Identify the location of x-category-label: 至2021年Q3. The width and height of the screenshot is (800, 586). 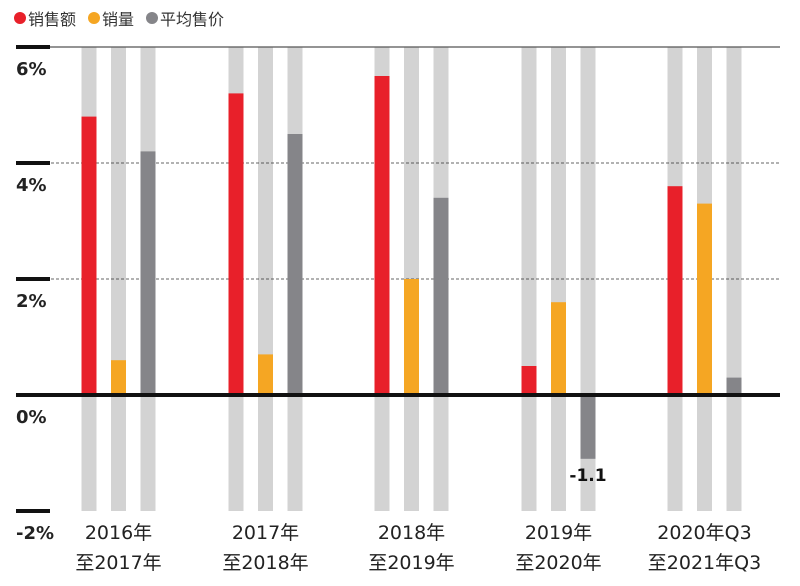
(704, 563).